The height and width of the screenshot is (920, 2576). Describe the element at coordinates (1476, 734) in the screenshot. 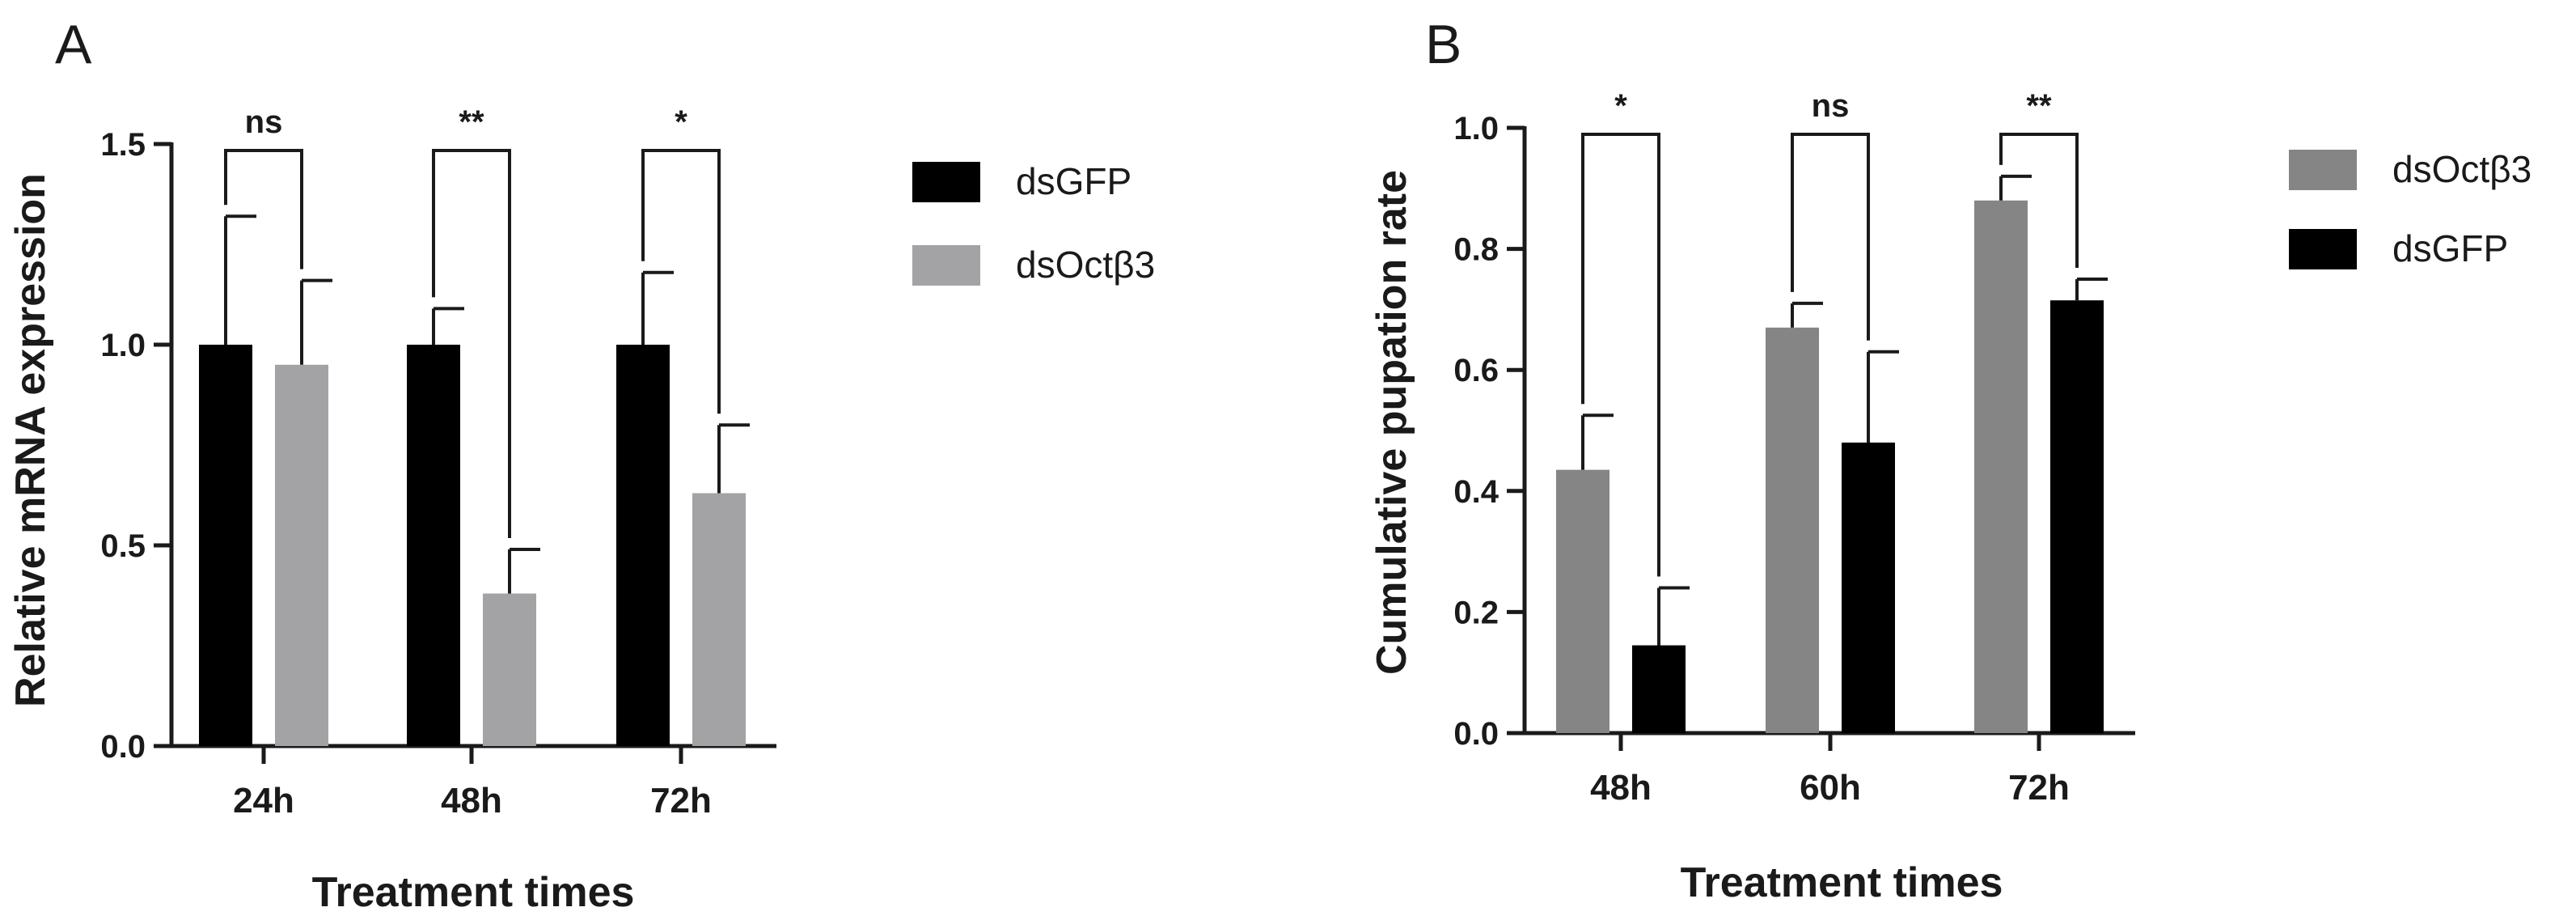

I see `panel-b-y-tick-label: 0.0` at that location.